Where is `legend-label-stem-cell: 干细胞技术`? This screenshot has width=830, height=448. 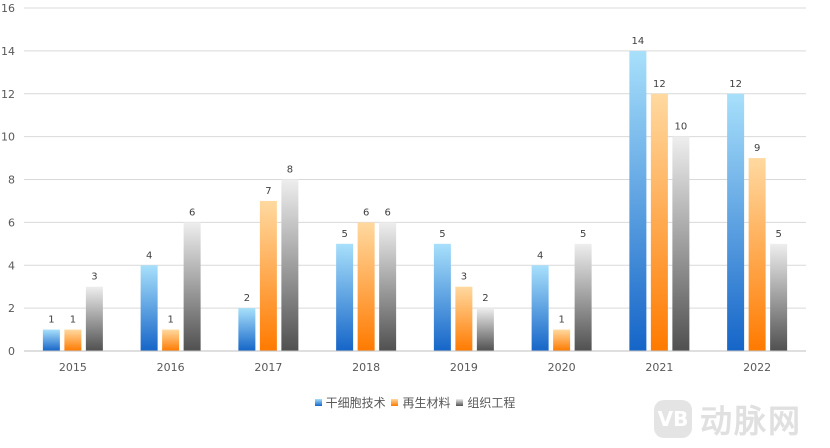 legend-label-stem-cell: 干细胞技术 is located at coordinates (355, 403).